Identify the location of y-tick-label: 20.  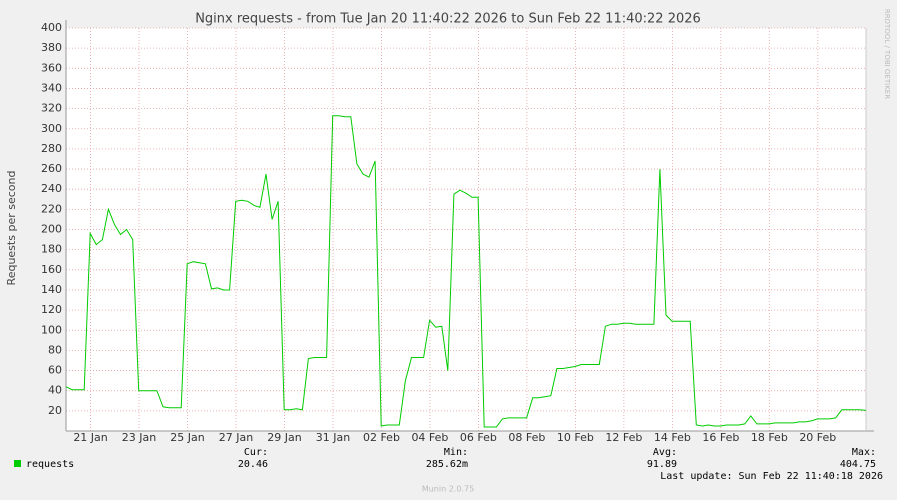
(55, 410).